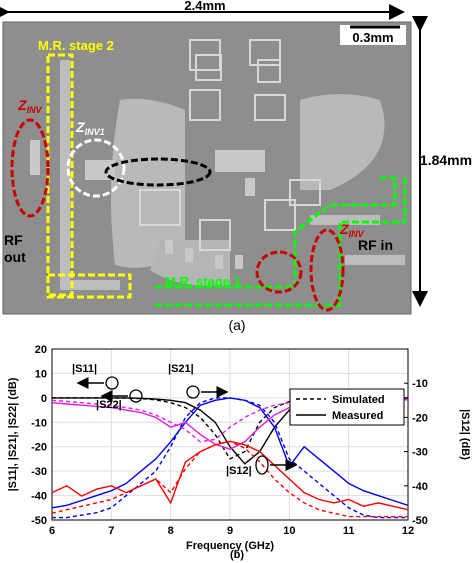  I want to click on legend-label: Simulated, so click(358, 400).